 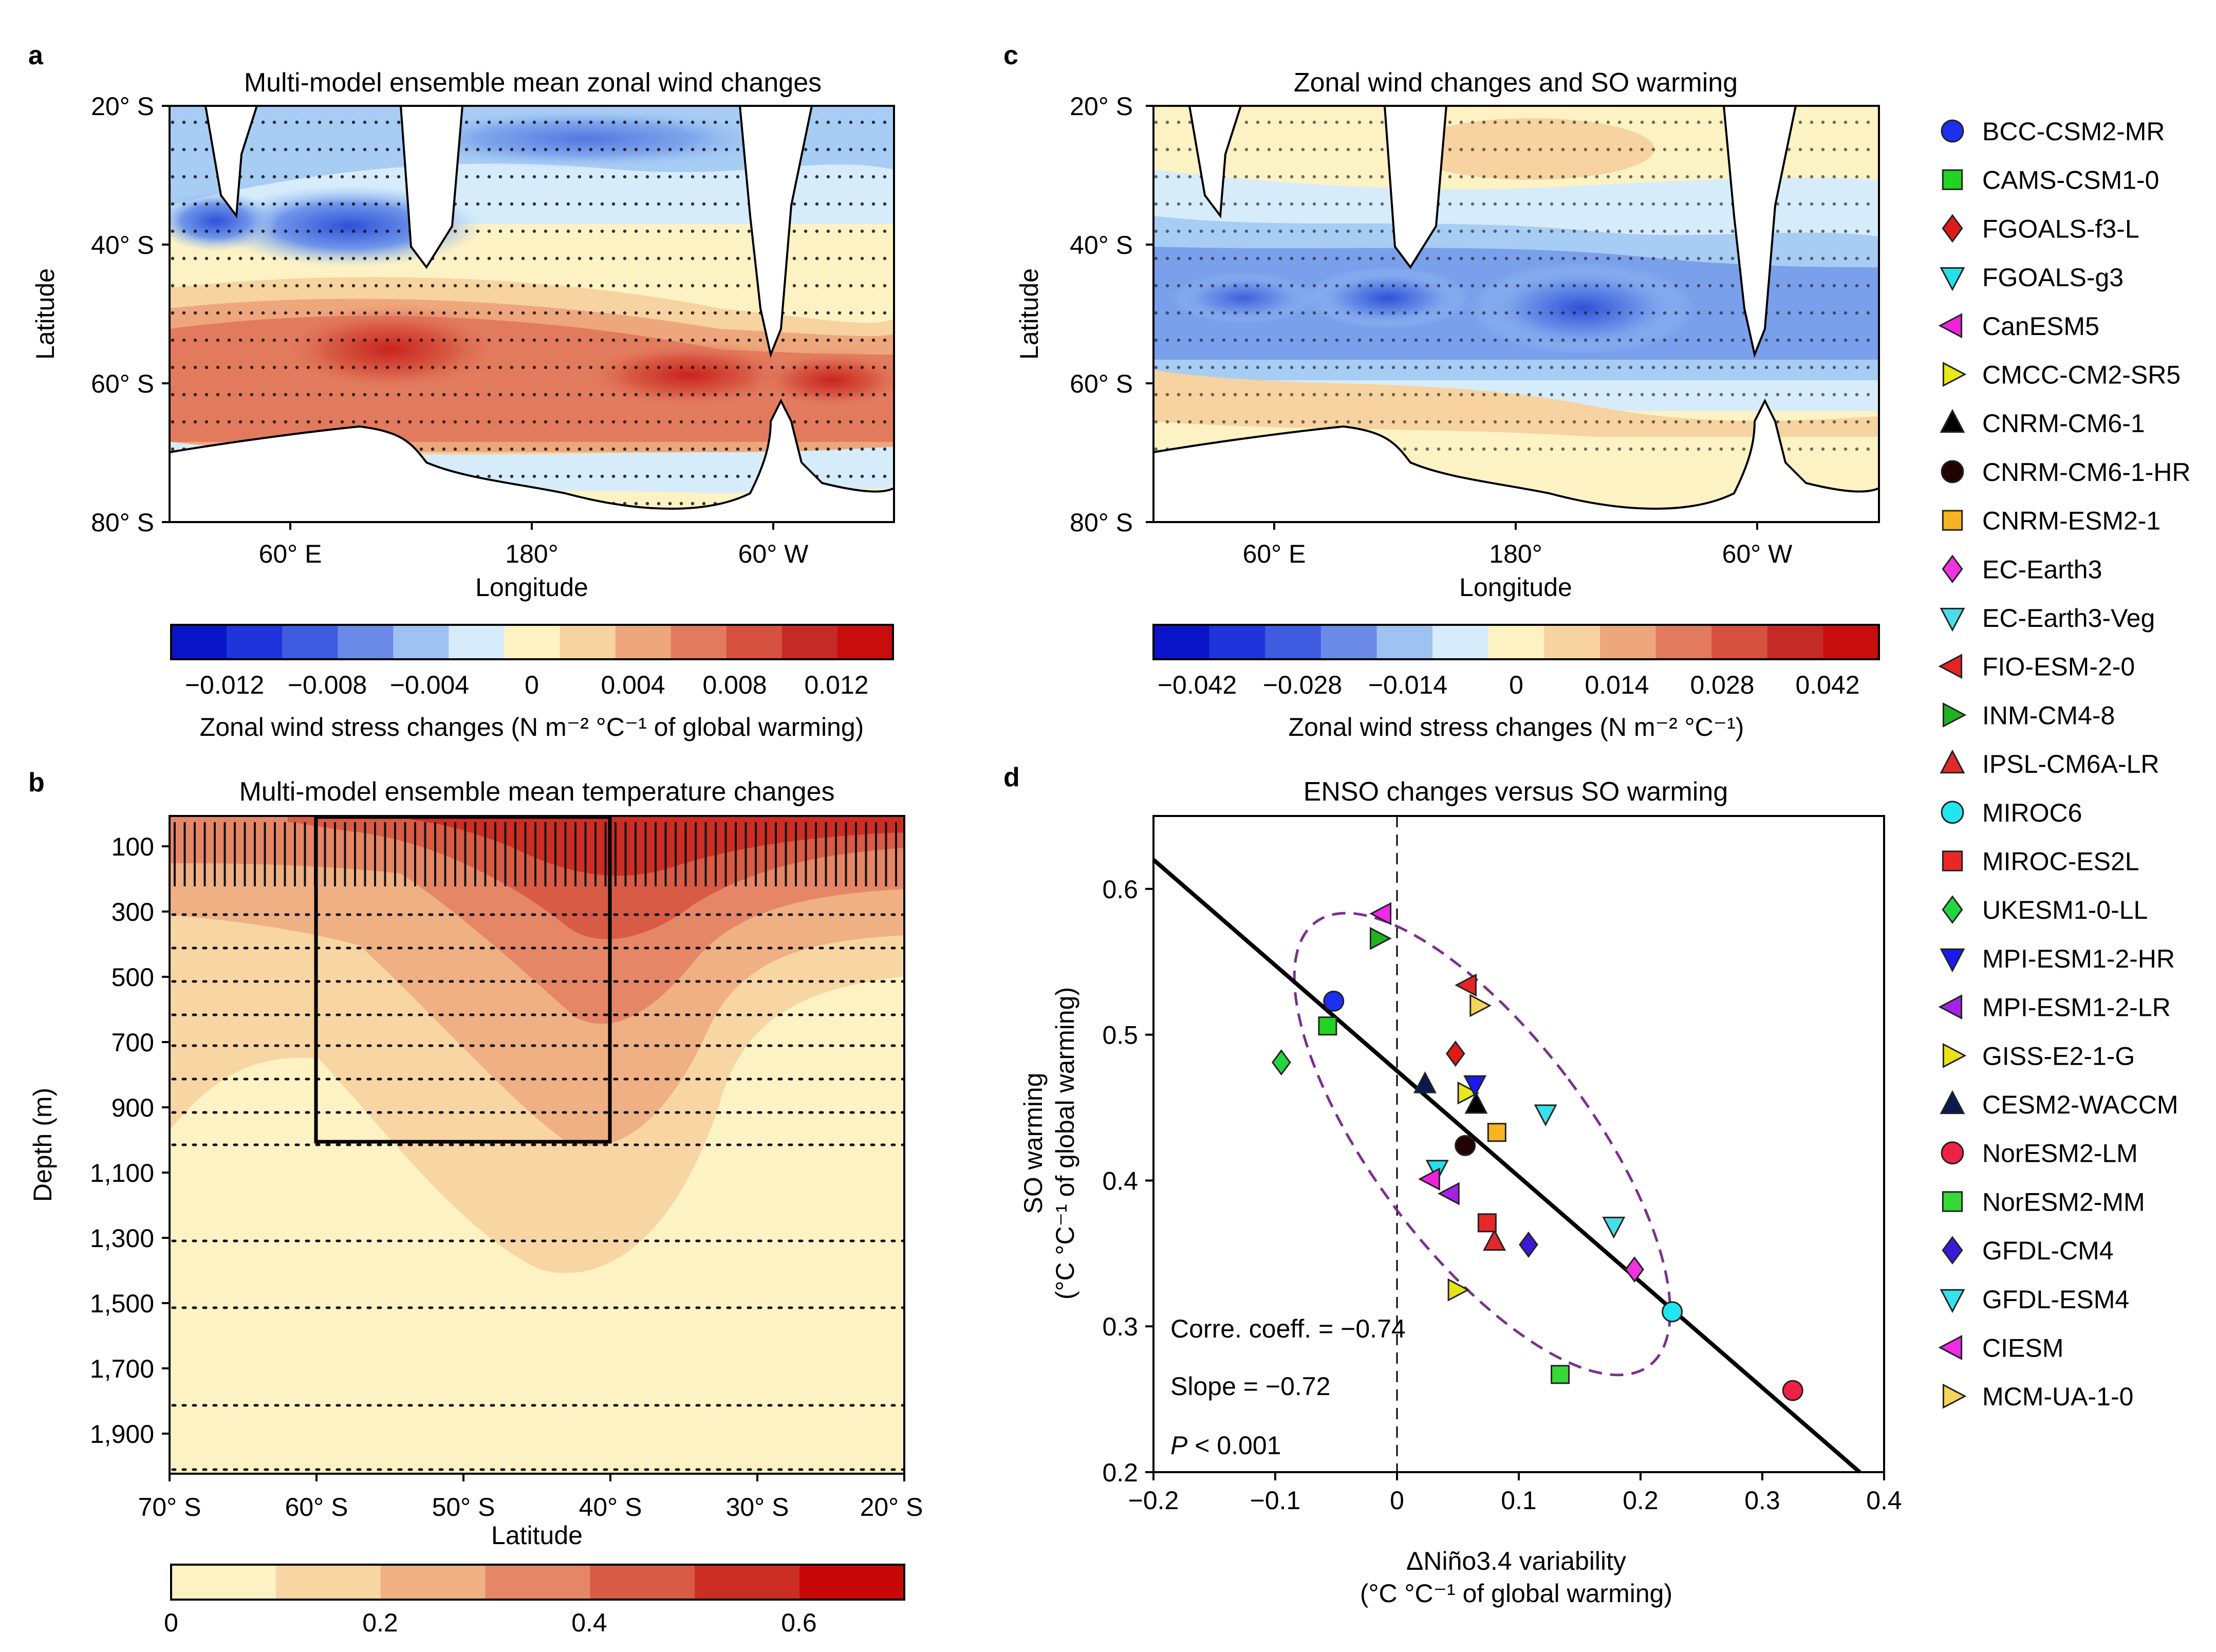 What do you see at coordinates (773, 554) in the screenshot?
I see `panel-a-xtick: 60° W` at bounding box center [773, 554].